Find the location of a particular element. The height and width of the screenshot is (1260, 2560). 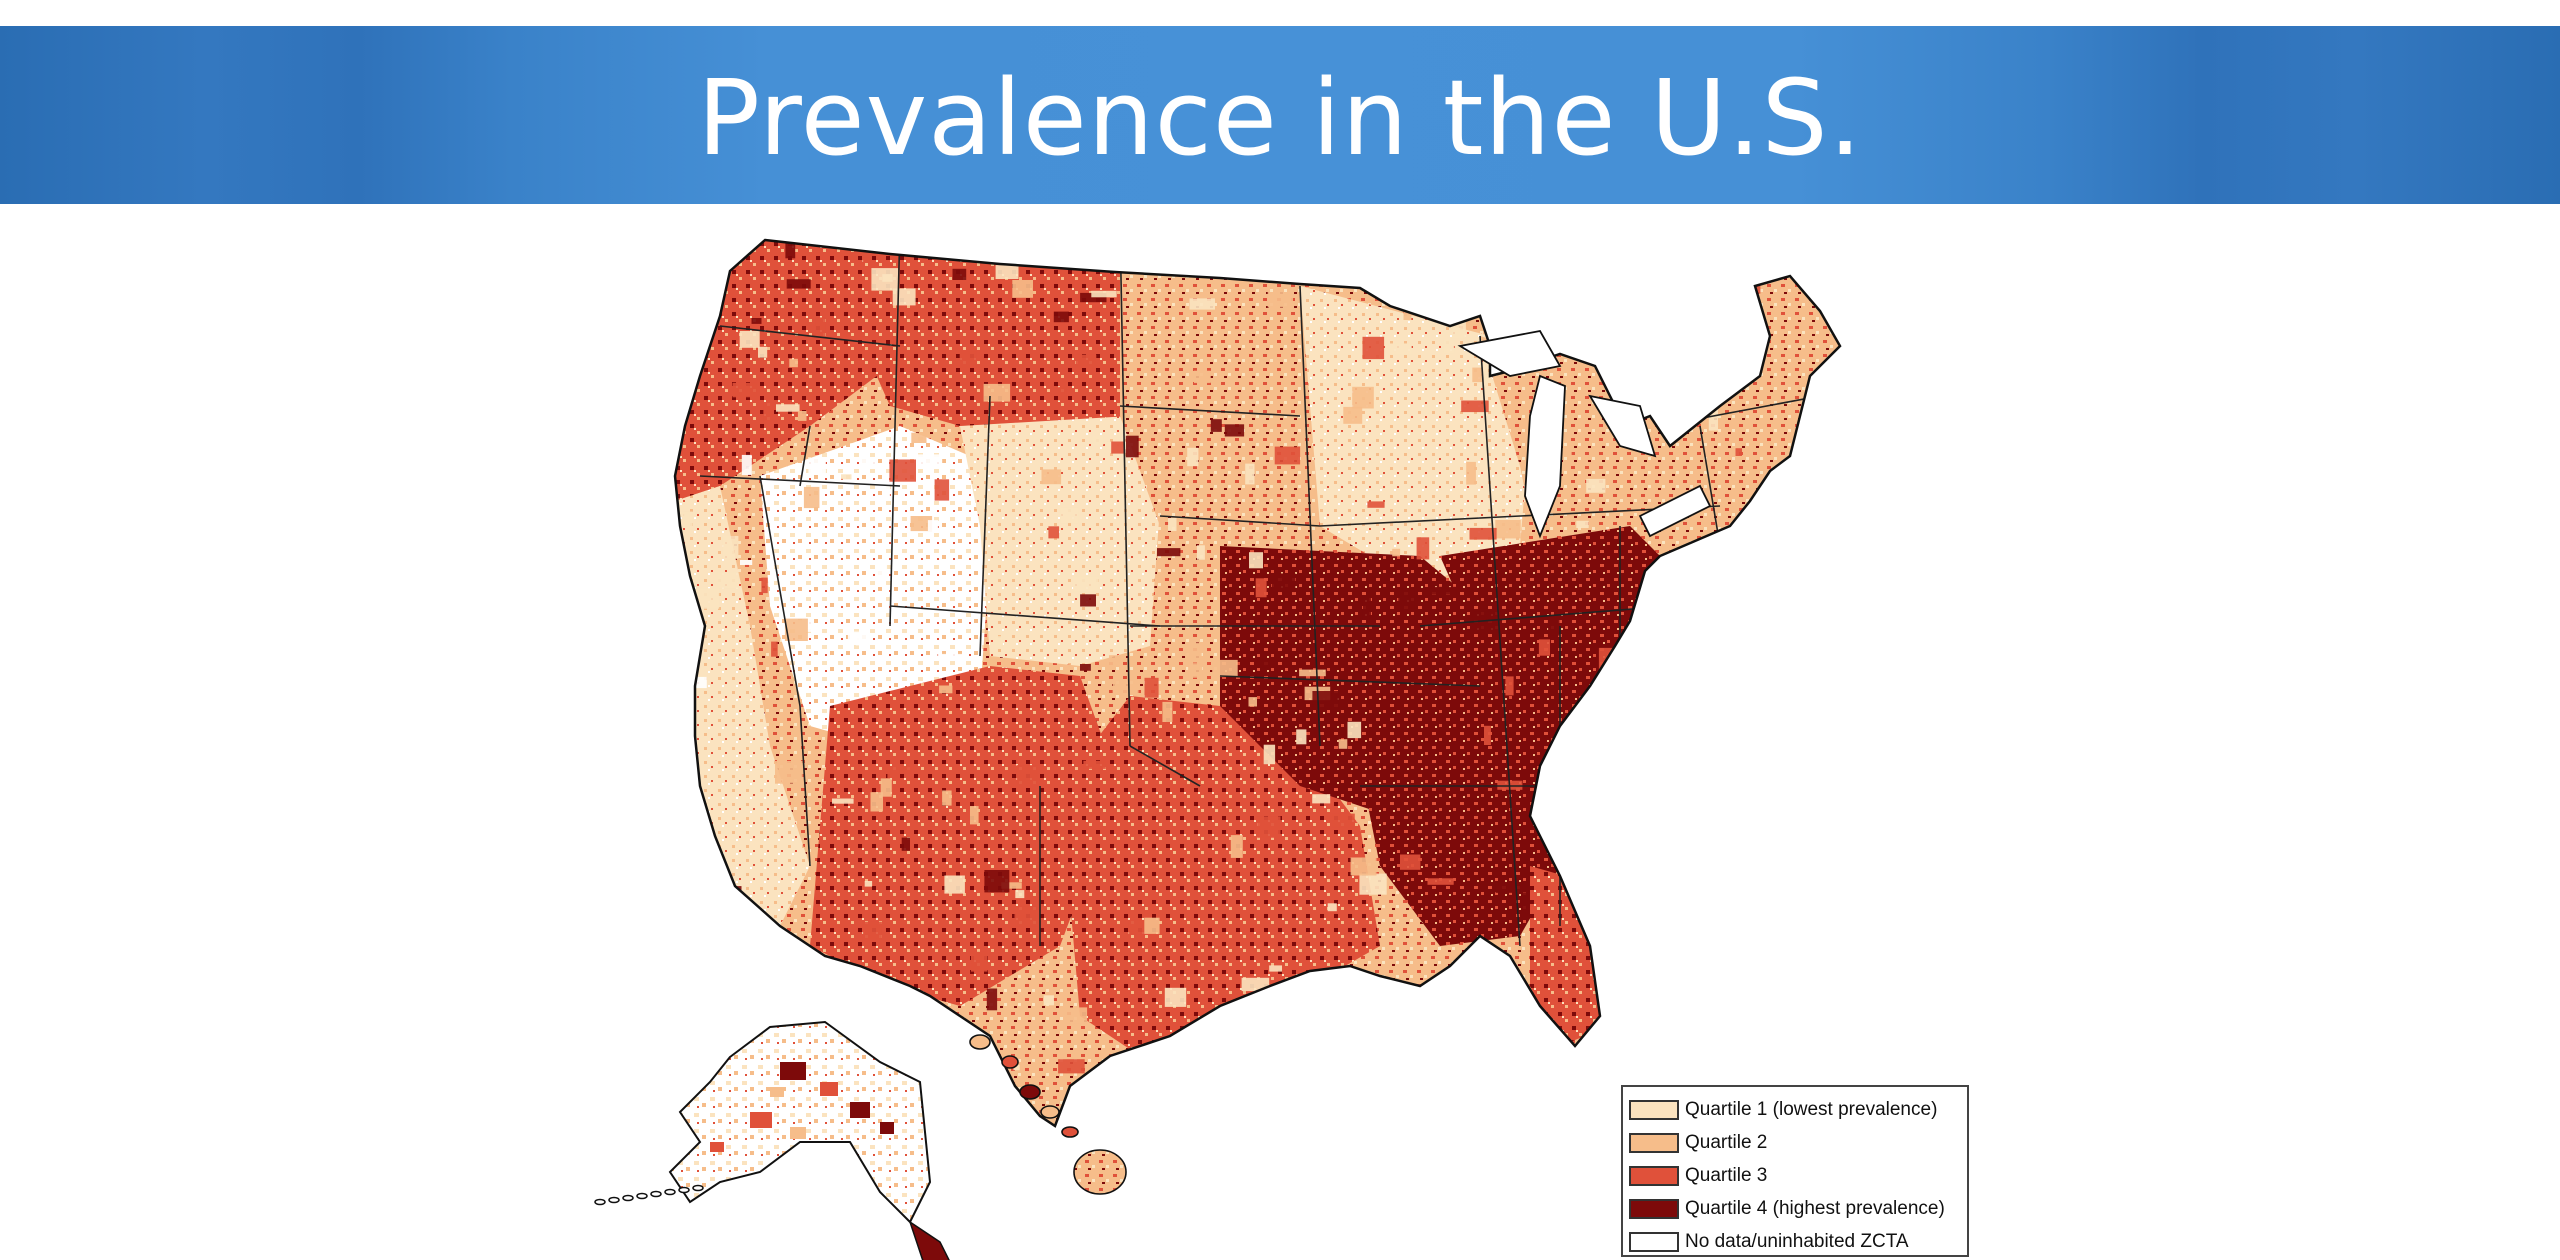

legend-item-quartile-1: Quartile 1 (lowest prevalence) is located at coordinates (1798, 1109).